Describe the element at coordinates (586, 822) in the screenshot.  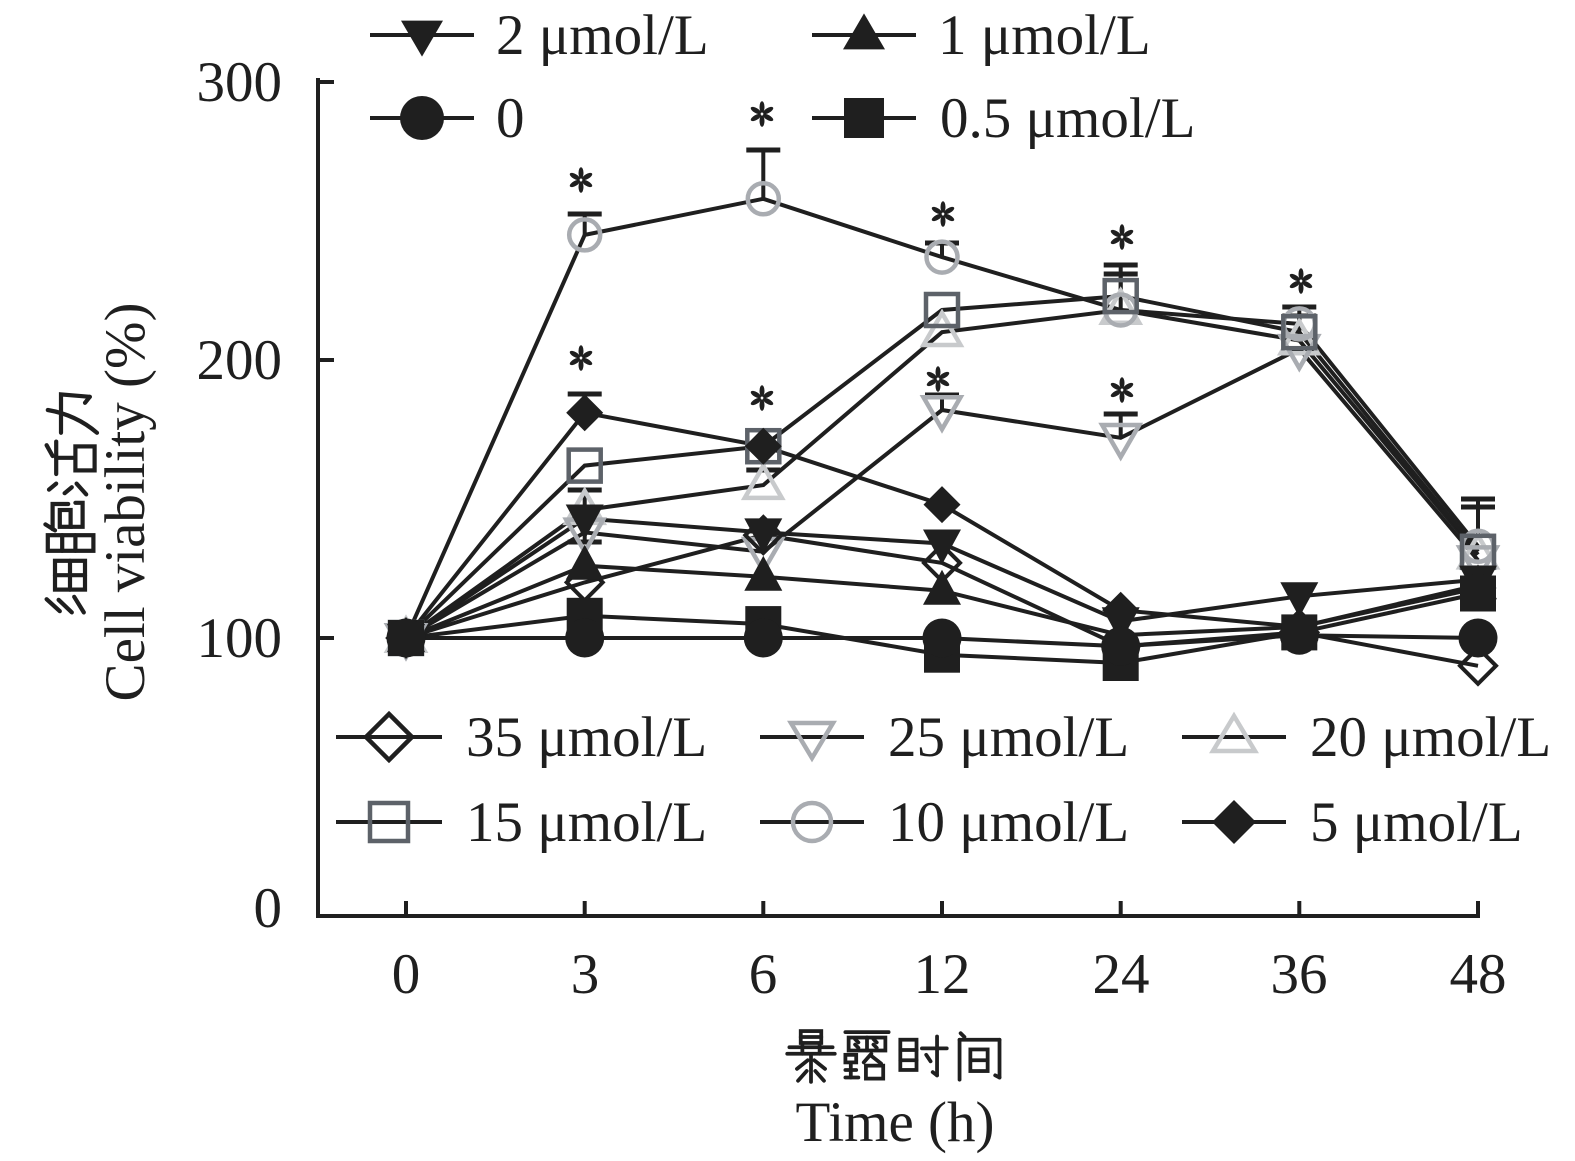
I see `svg-text: 15 μmol/L` at that location.